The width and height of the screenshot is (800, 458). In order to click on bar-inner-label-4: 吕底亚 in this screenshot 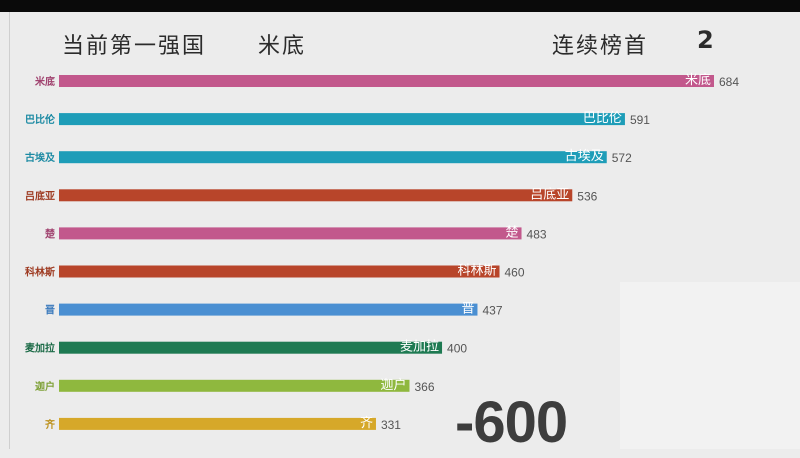, I will do `click(549, 194)`.